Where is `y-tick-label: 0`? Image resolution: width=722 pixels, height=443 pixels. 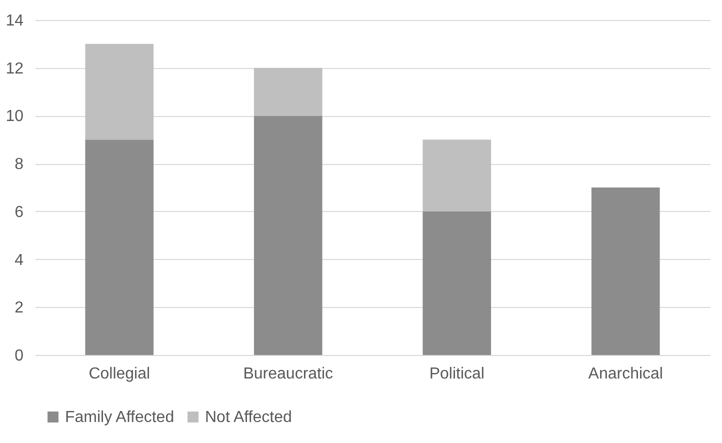
y-tick-label: 0 is located at coordinates (19, 356).